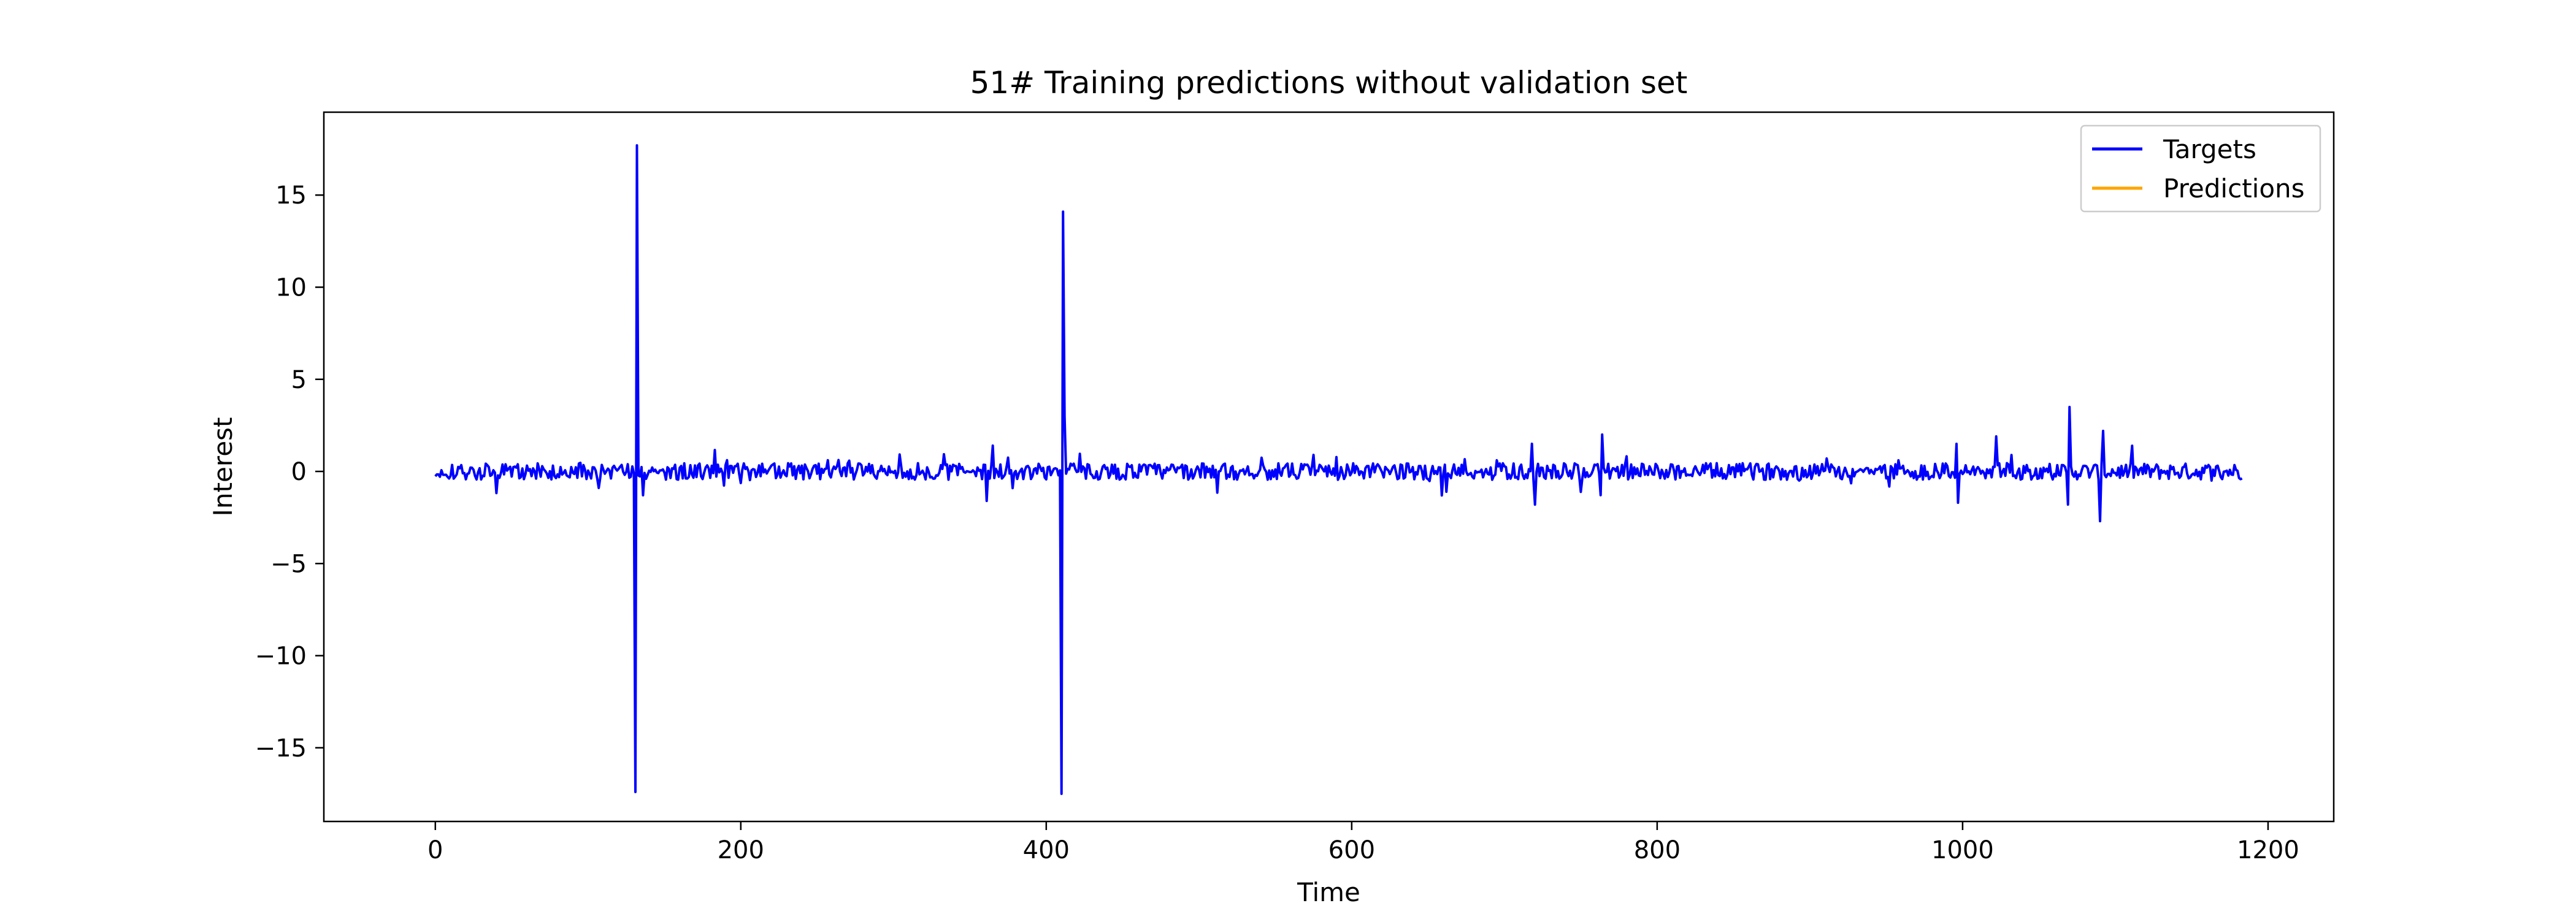 The width and height of the screenshot is (2576, 922). I want to click on y-tick-label: −15, so click(281, 748).